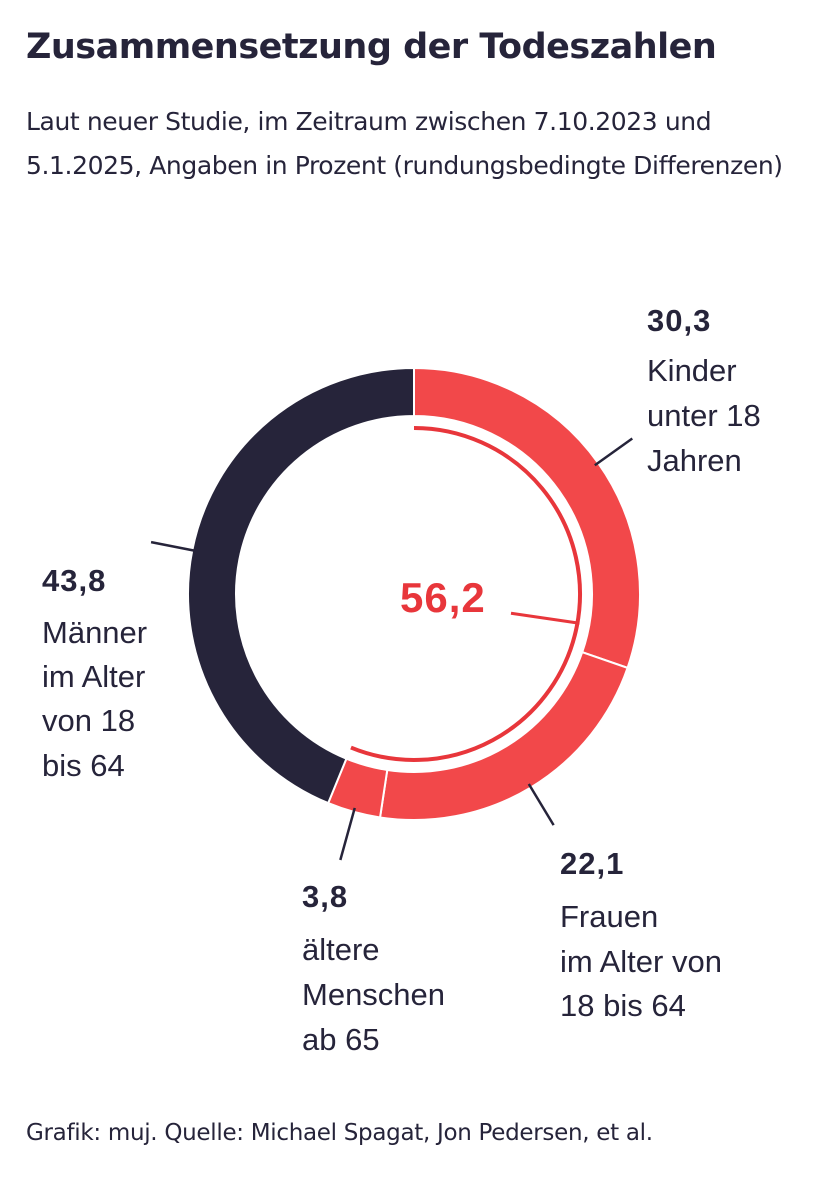 This screenshot has width=821, height=1200. Describe the element at coordinates (341, 1039) in the screenshot. I see `label-aeltere-line-3: ab 65` at that location.